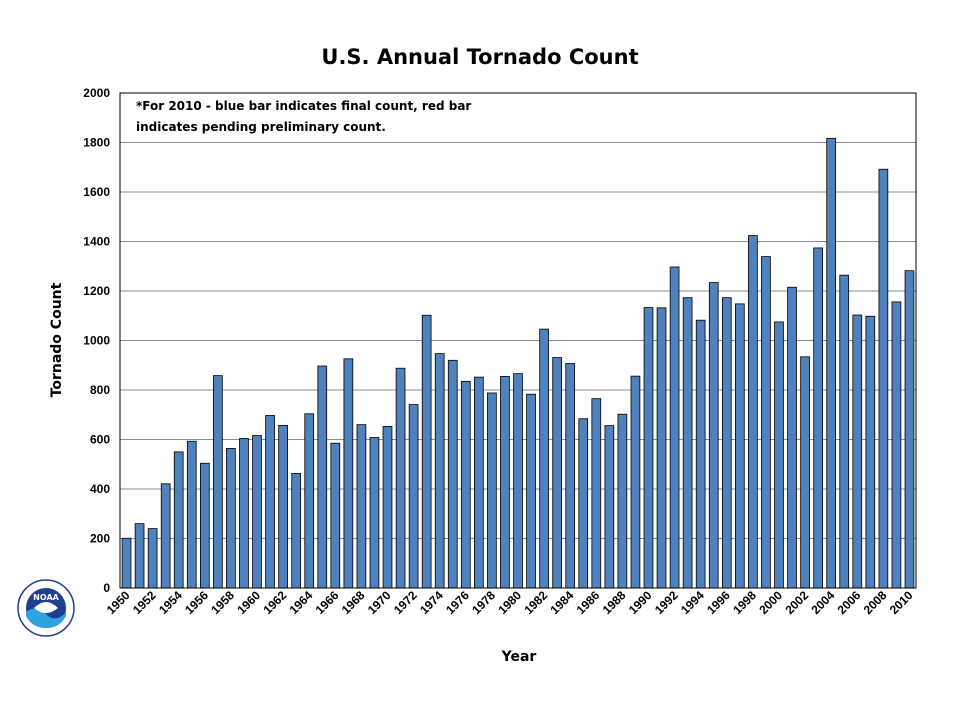  I want to click on bar-1966, so click(335, 515).